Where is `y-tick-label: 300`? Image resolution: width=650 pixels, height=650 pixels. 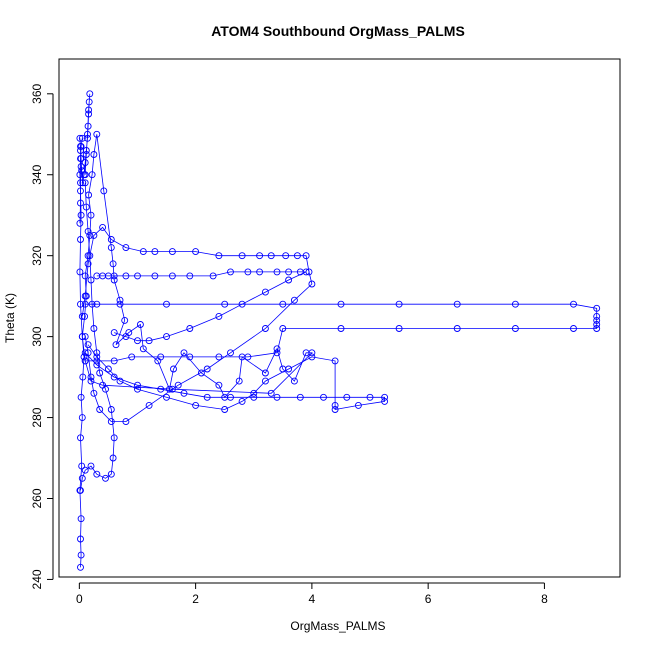
y-tick-label: 300 is located at coordinates (37, 336).